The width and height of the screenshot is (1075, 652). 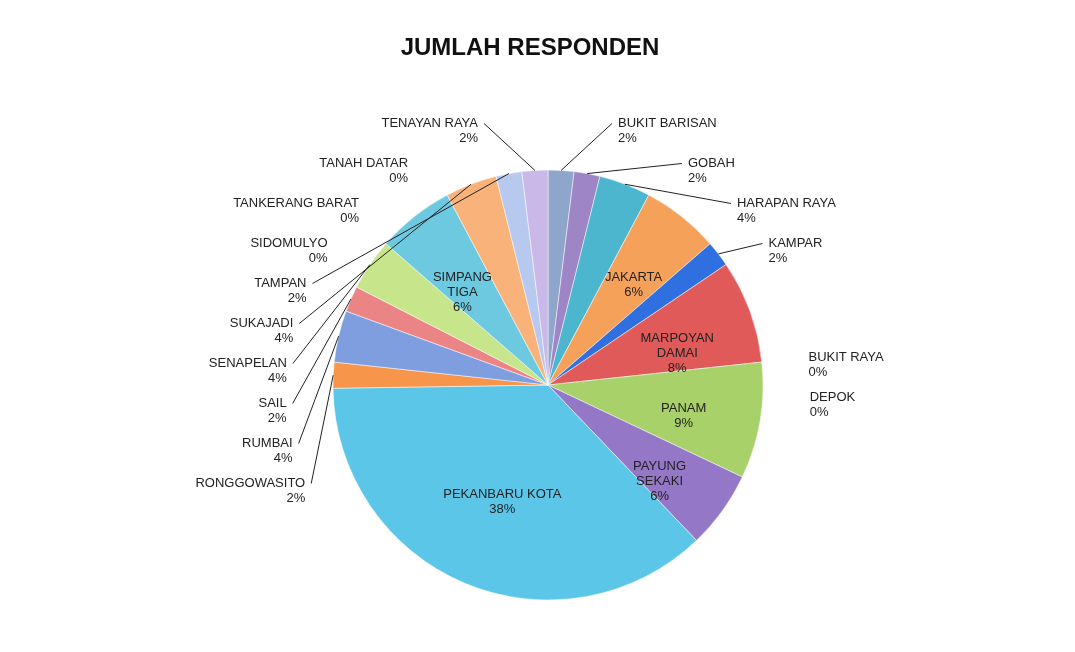 What do you see at coordinates (261, 323) in the screenshot?
I see `slice-label: SUKAJADI` at bounding box center [261, 323].